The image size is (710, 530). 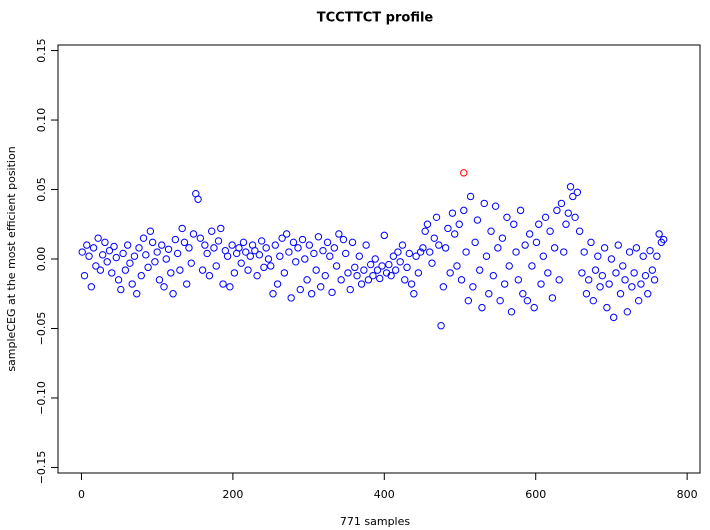 I want to click on y-tick-label: 0.15, so click(x=41, y=50).